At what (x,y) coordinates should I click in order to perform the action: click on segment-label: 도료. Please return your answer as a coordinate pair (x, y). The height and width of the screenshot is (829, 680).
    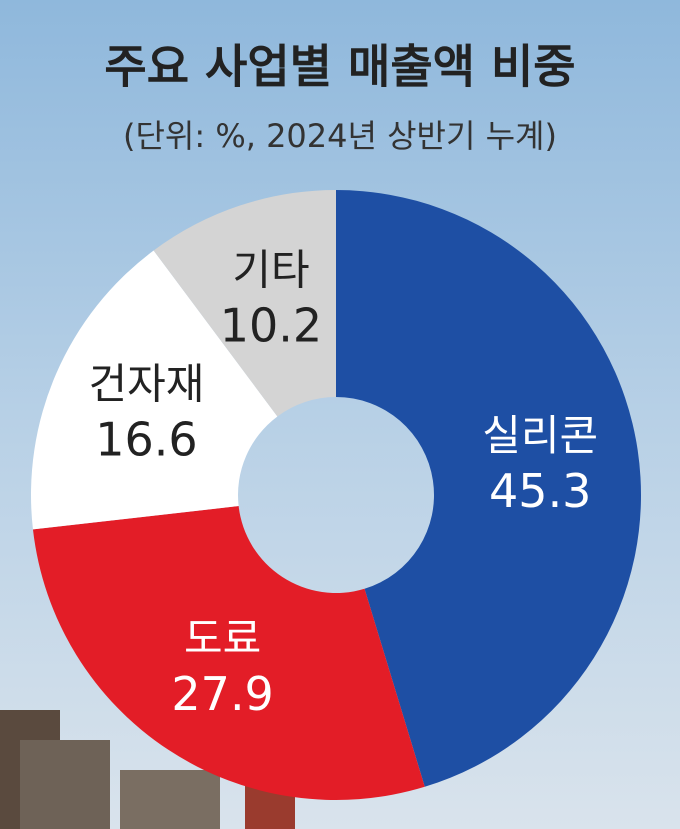
    Looking at the image, I should click on (222, 638).